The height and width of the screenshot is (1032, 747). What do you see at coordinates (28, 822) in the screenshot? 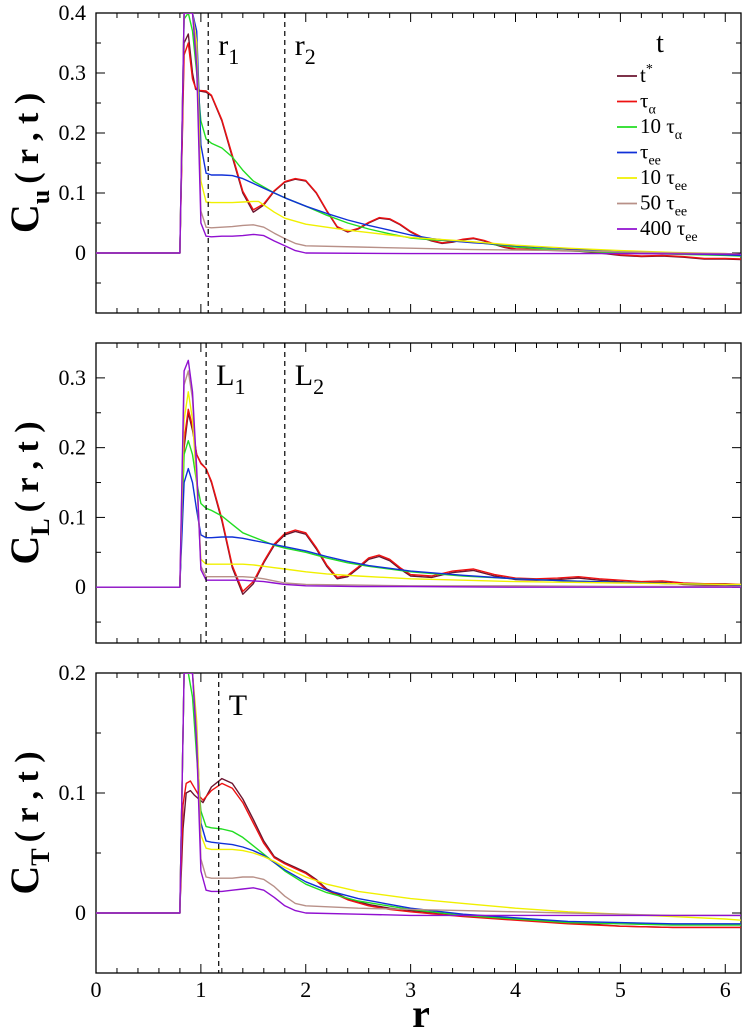
I see `y-axis-label: CT( r , t )` at bounding box center [28, 822].